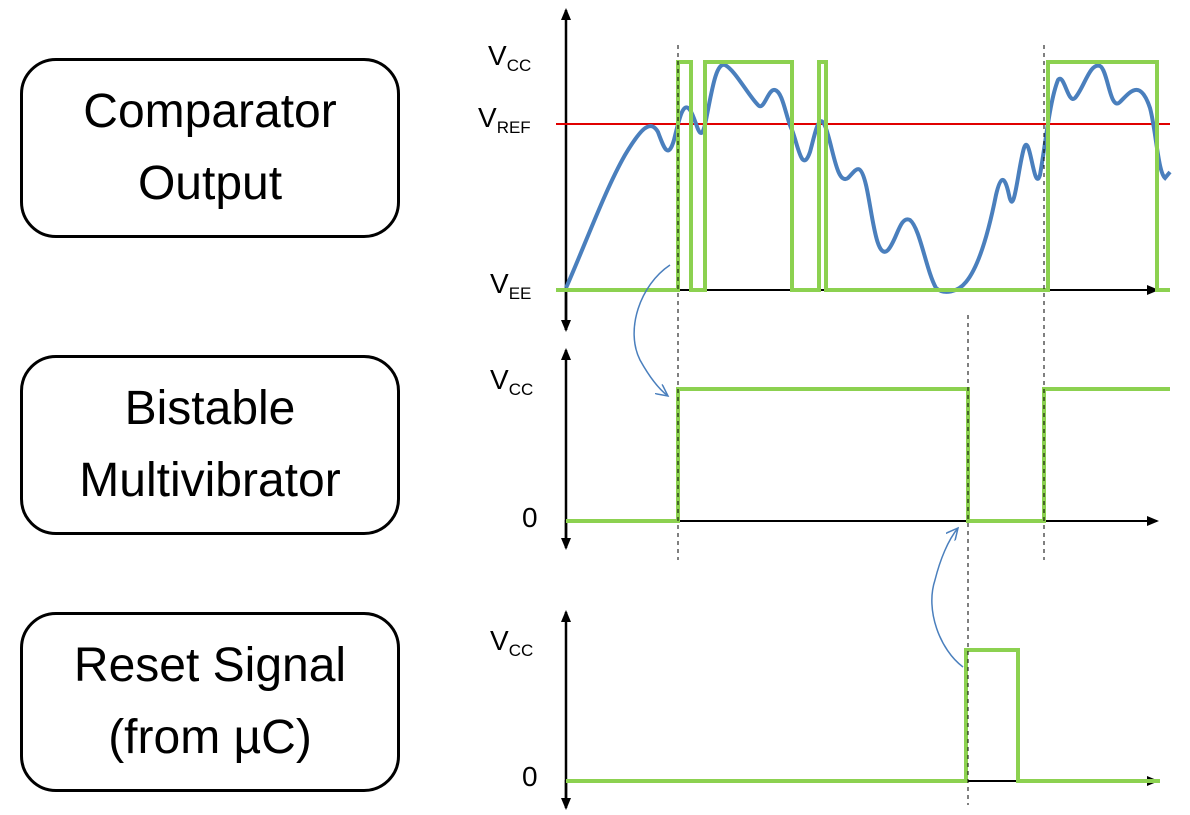  Describe the element at coordinates (521, 650) in the screenshot. I see `vcc-label-bottom-sub: CC` at that location.